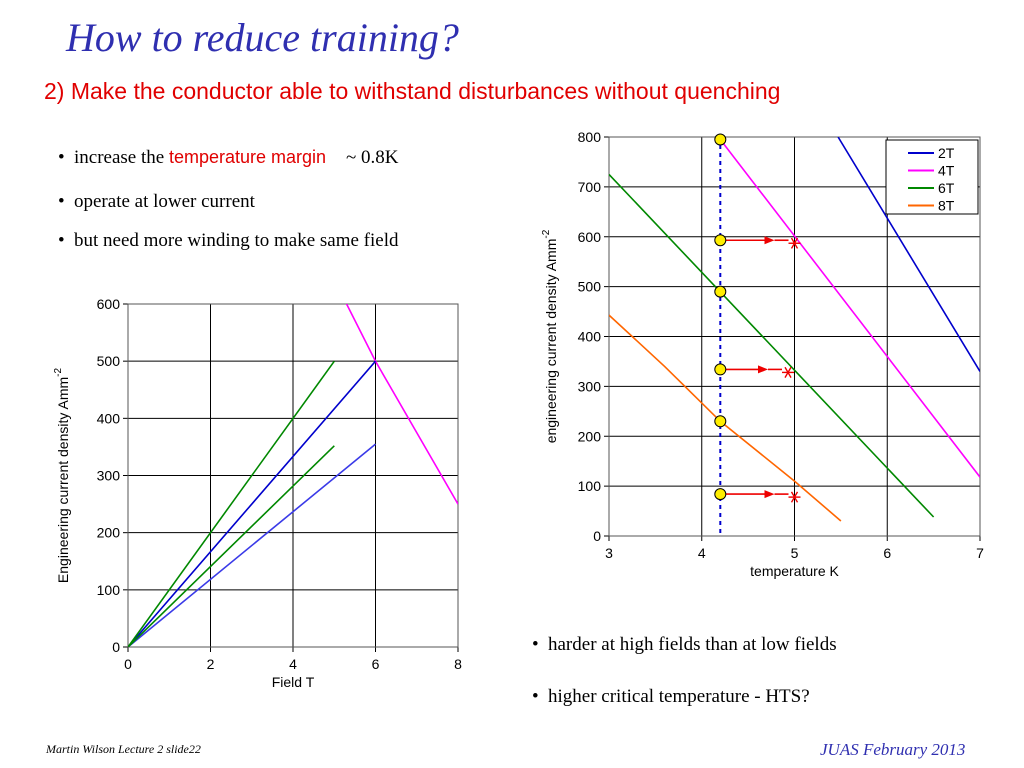  Describe the element at coordinates (590, 137) in the screenshot. I see `y-tick-label: 800` at that location.